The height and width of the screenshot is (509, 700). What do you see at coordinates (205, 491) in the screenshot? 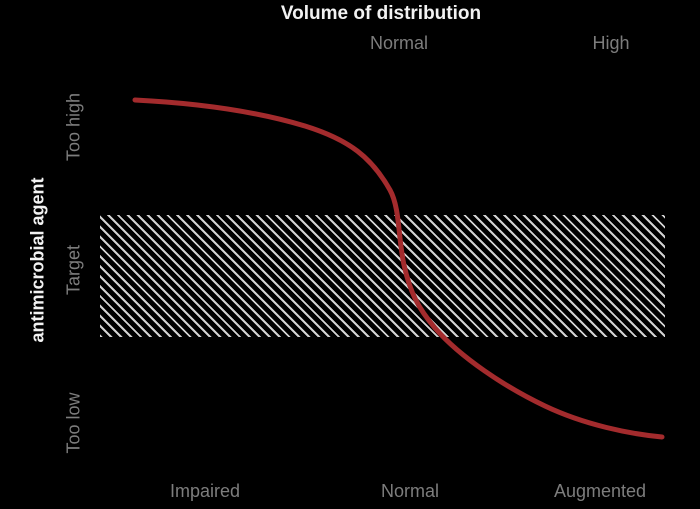
I see `x-bottom-tick-impaired: Impaired` at bounding box center [205, 491].